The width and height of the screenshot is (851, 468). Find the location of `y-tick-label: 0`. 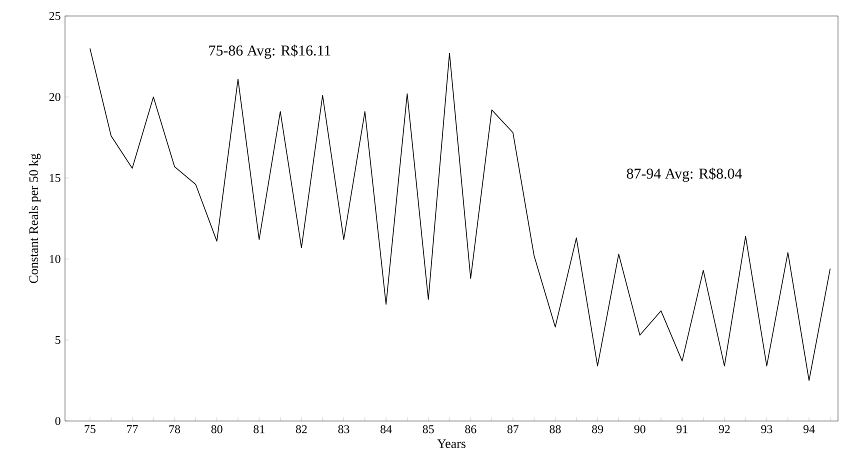

y-tick-label: 0 is located at coordinates (57, 421).